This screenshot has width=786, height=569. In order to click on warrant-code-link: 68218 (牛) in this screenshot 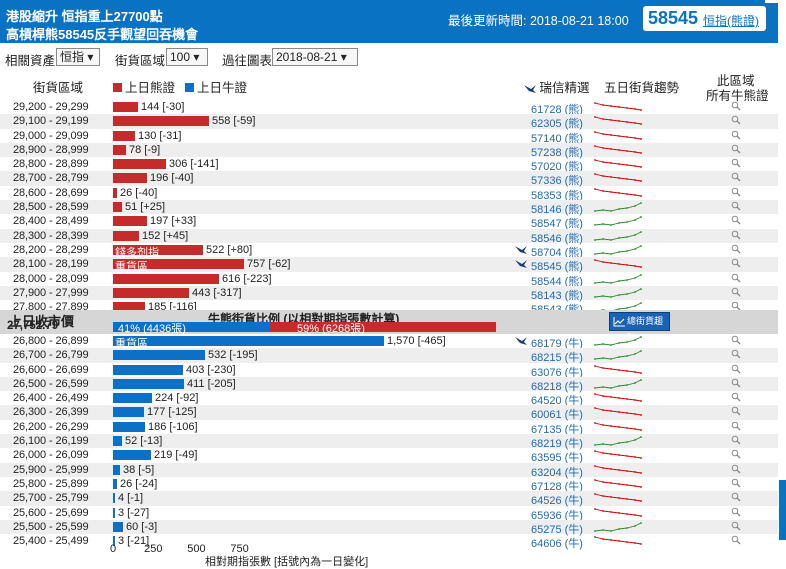, I will do `click(557, 386)`.